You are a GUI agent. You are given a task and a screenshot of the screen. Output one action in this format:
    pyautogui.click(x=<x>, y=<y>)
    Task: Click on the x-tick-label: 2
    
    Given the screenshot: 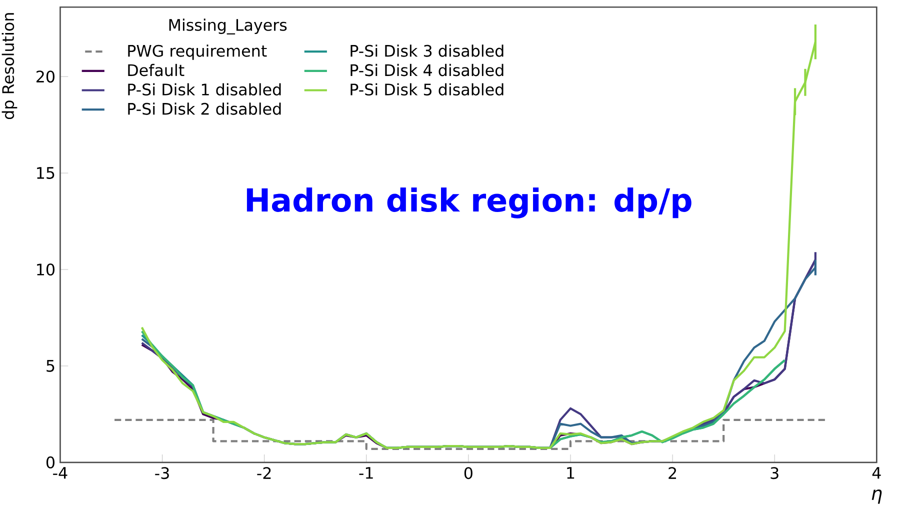 What is the action you would take?
    pyautogui.click(x=672, y=472)
    